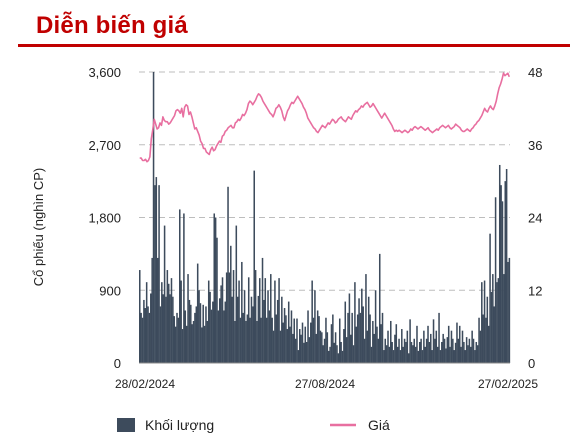  I want to click on y-tick-label-left: 0, so click(117, 363).